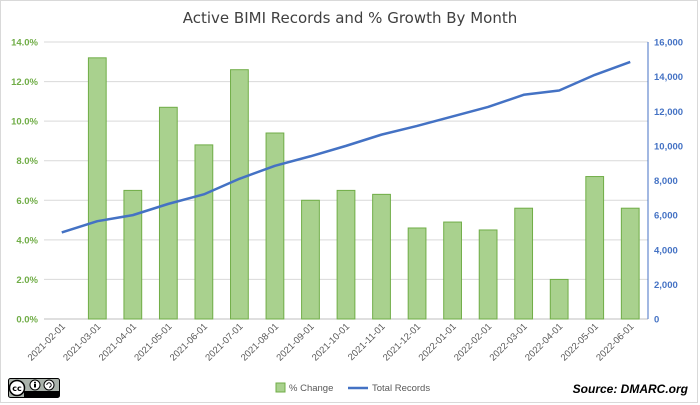 Image resolution: width=700 pixels, height=405 pixels. I want to click on x-tick-label: 2021-10-01, so click(331, 342).